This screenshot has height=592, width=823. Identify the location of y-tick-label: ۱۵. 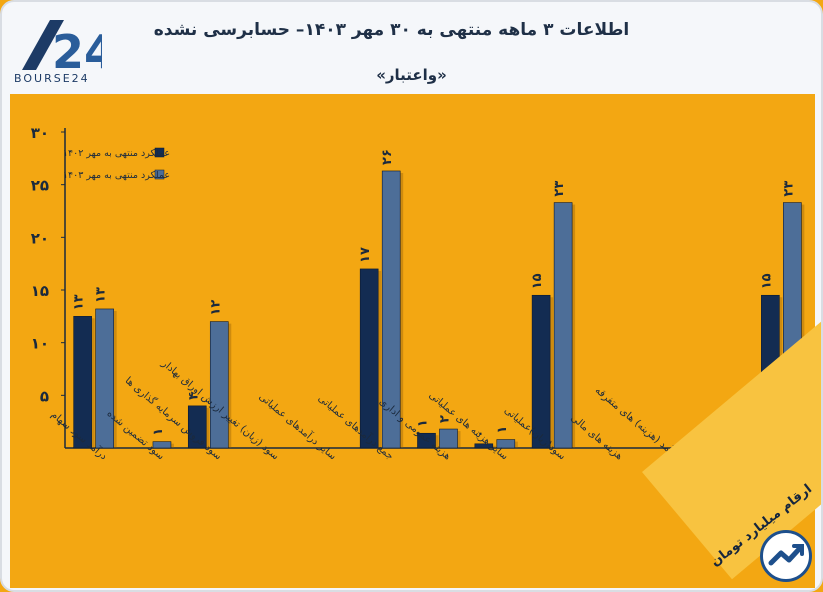
(40, 291).